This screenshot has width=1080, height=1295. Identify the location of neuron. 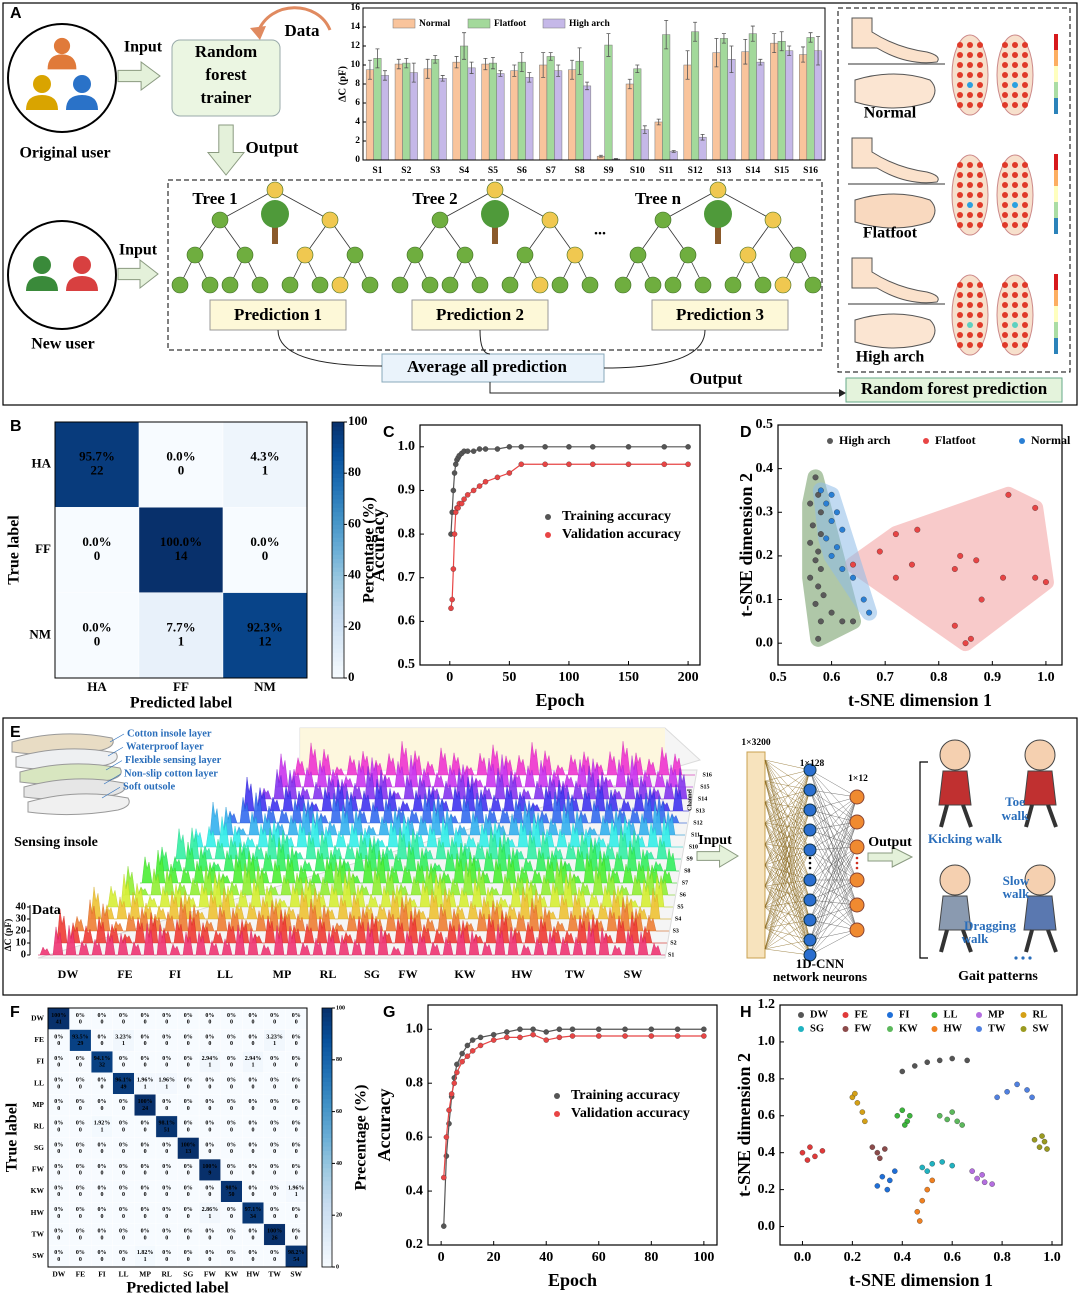
(810, 830).